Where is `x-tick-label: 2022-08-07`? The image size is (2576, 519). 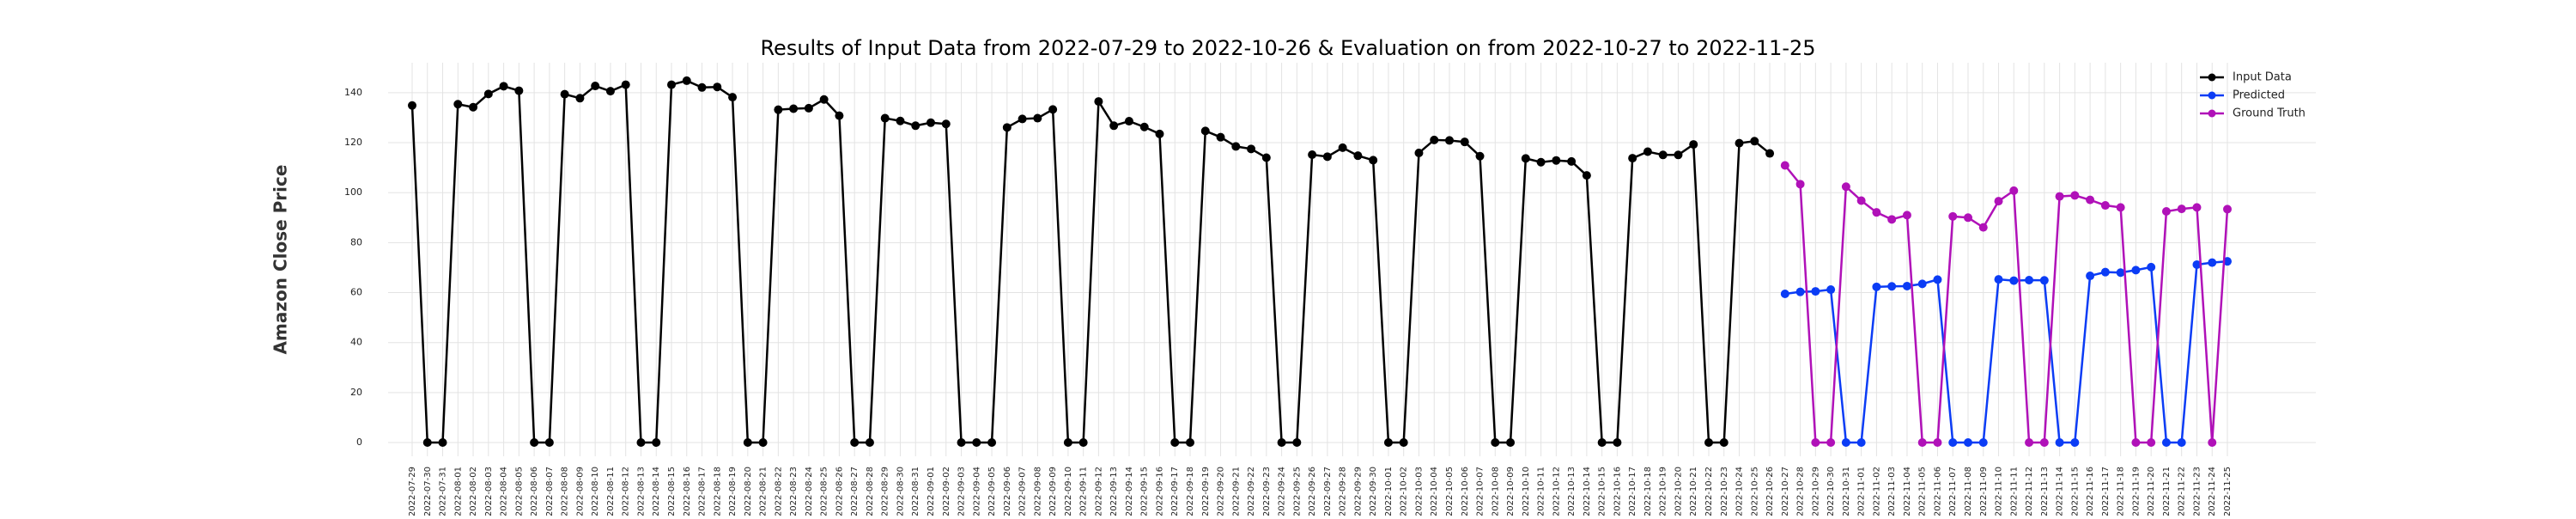 x-tick-label: 2022-08-07 is located at coordinates (550, 491).